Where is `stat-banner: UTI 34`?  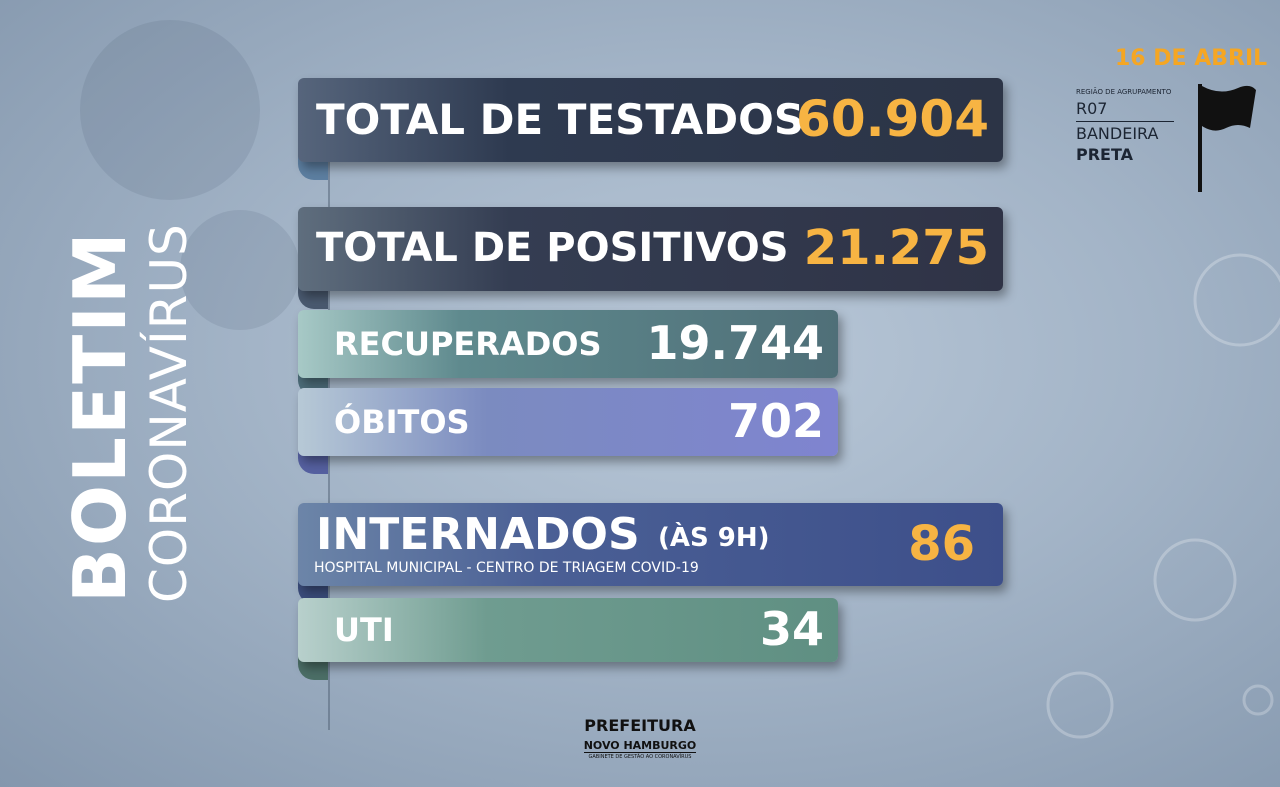
stat-banner: UTI 34 is located at coordinates (568, 630).